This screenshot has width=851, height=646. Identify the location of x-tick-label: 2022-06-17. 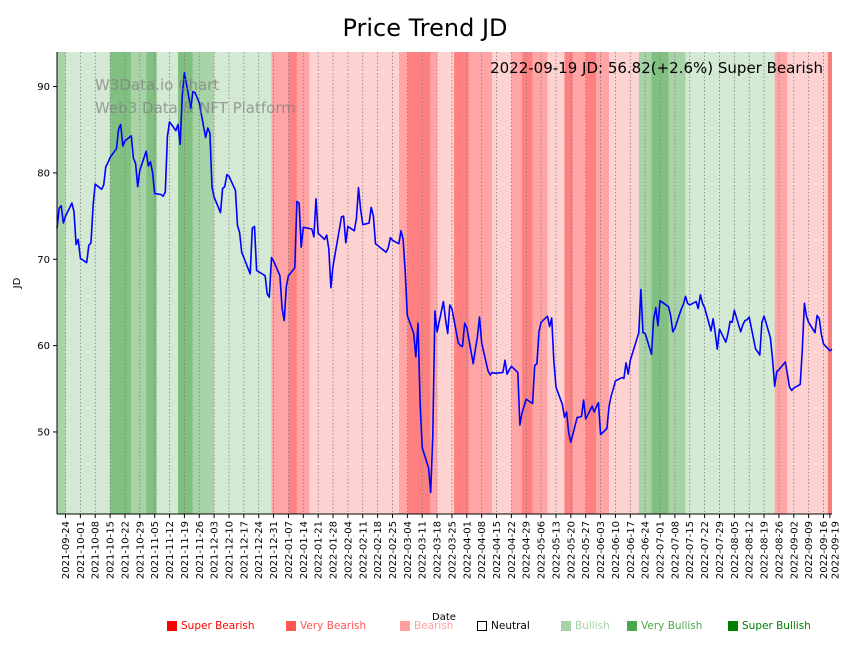
(631, 550).